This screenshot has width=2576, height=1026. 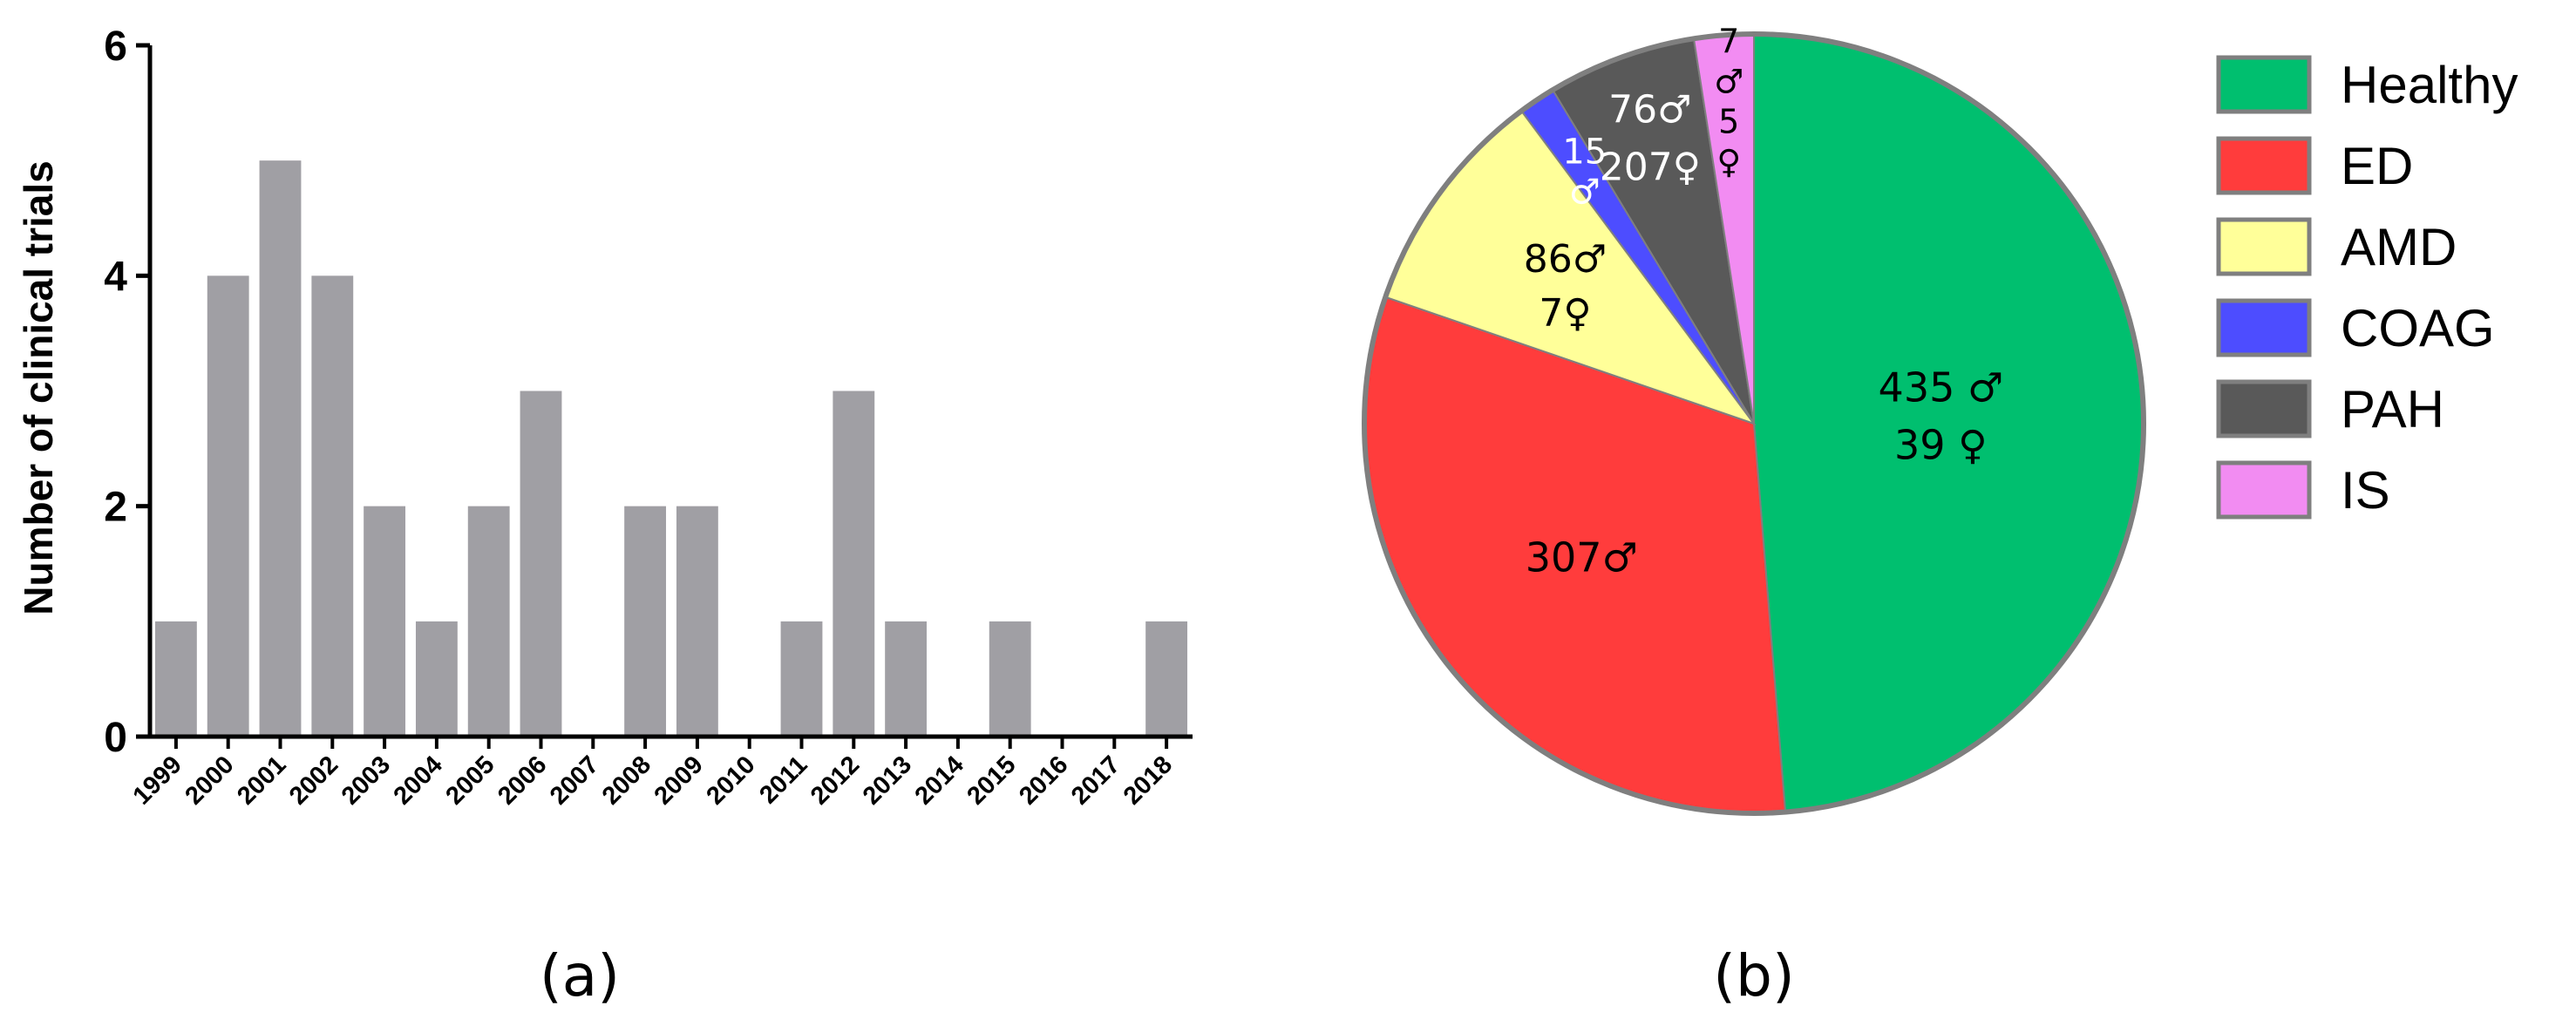 What do you see at coordinates (2264, 327) in the screenshot?
I see `legend-swatch-coag` at bounding box center [2264, 327].